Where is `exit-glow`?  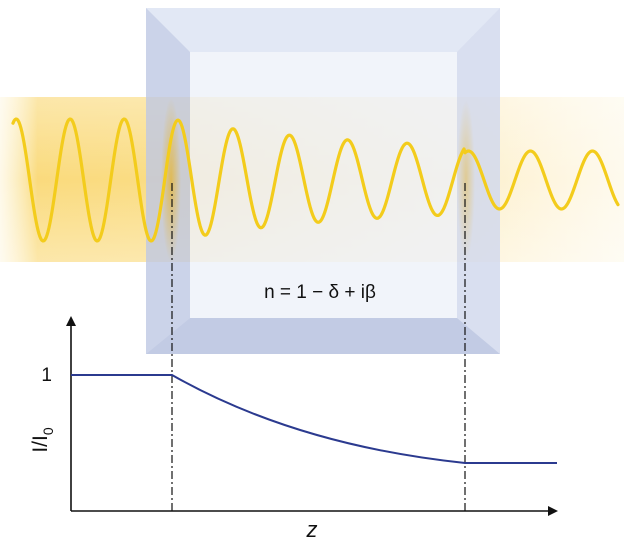
exit-glow is located at coordinates (466, 180).